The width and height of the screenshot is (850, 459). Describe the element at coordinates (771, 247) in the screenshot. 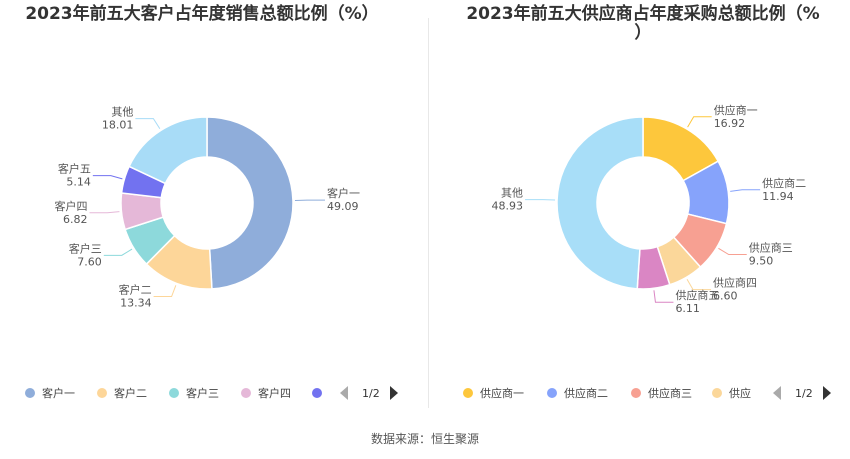

I see `slice-label-供应商三: 供应商三` at that location.